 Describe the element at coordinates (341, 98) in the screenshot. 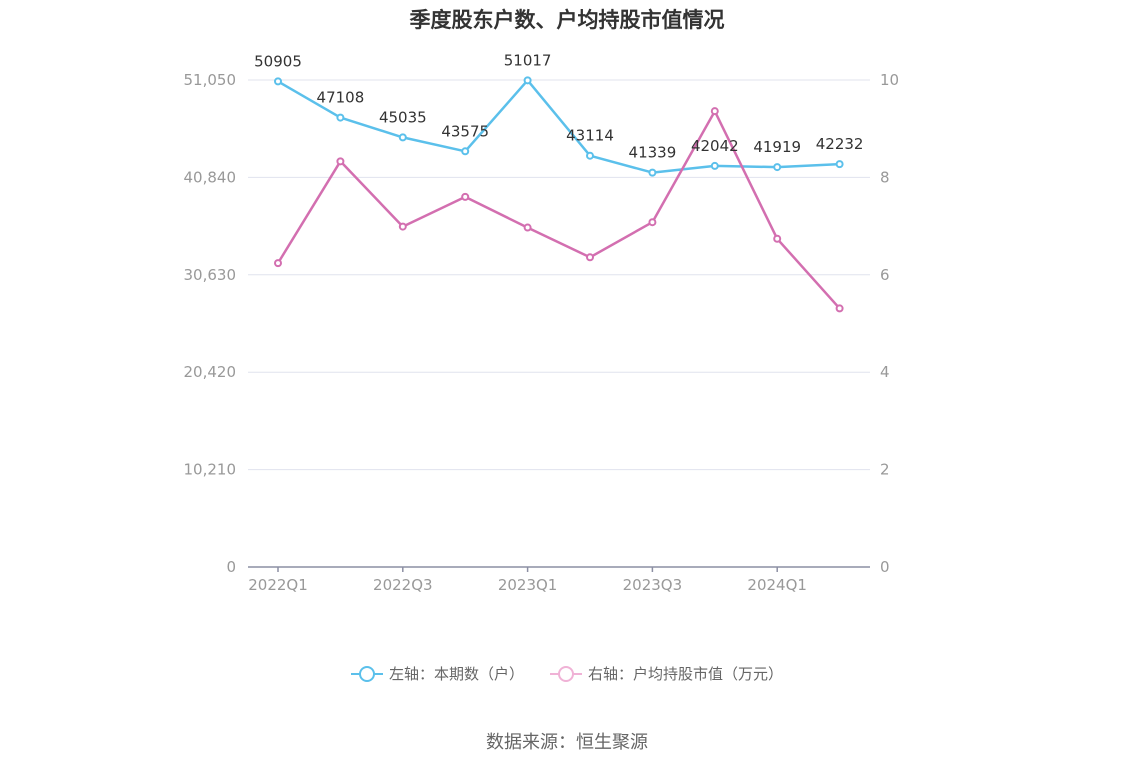

I see `data-label: 47108` at that location.